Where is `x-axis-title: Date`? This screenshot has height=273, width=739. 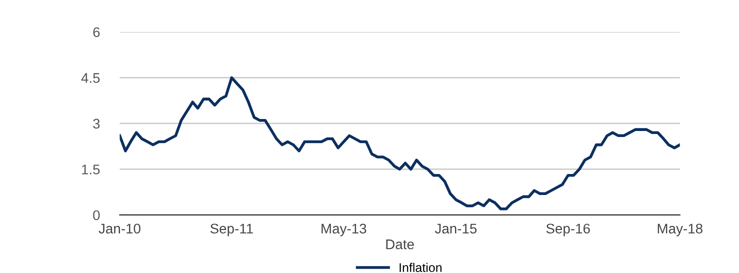 x-axis-title: Date is located at coordinates (400, 245).